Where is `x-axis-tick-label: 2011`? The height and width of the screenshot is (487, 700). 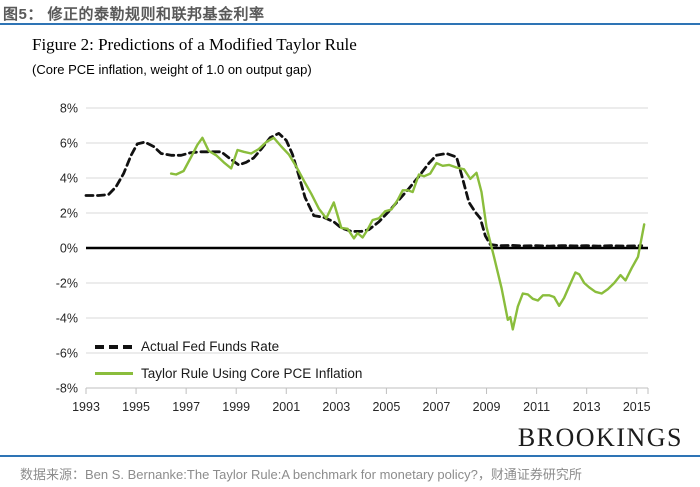
x-axis-tick-label: 2011 is located at coordinates (536, 407).